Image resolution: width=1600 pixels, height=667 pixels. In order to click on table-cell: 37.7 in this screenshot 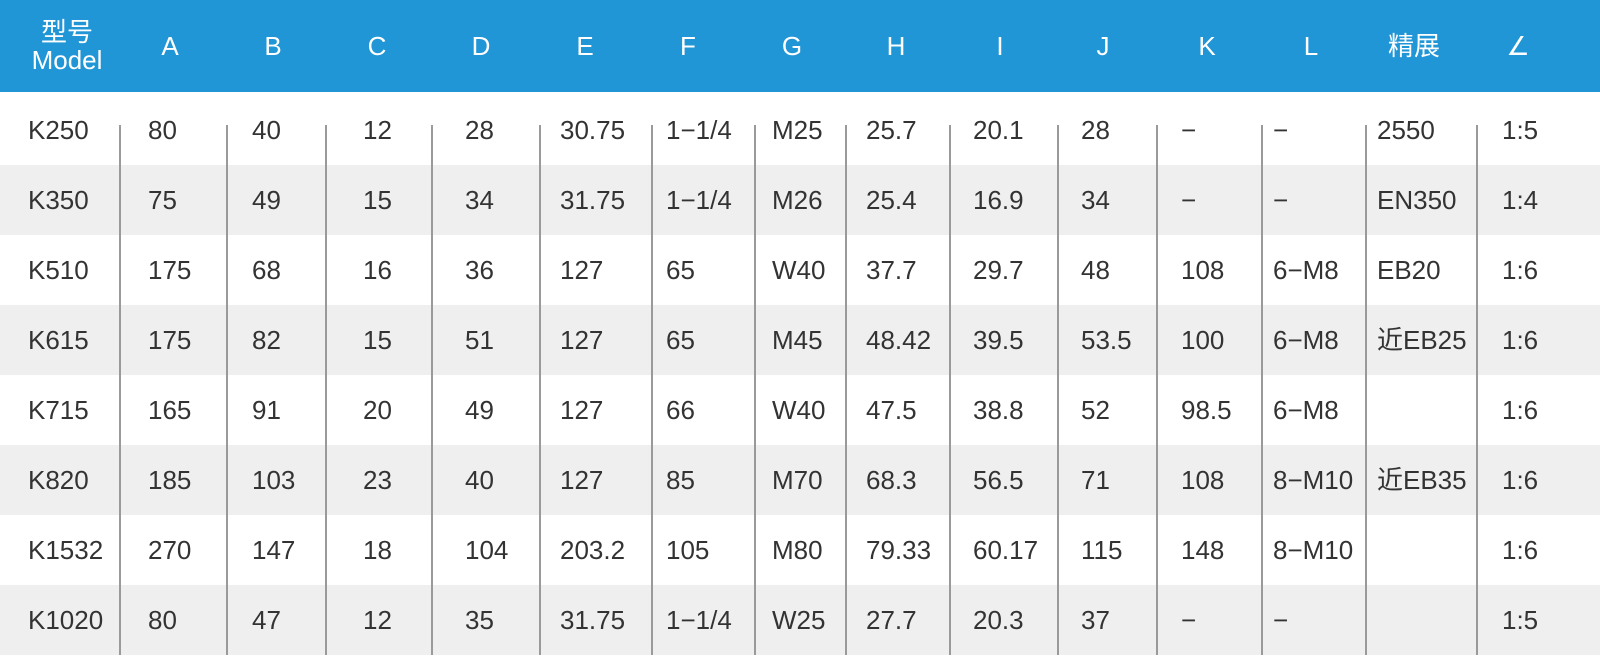, I will do `click(891, 270)`.